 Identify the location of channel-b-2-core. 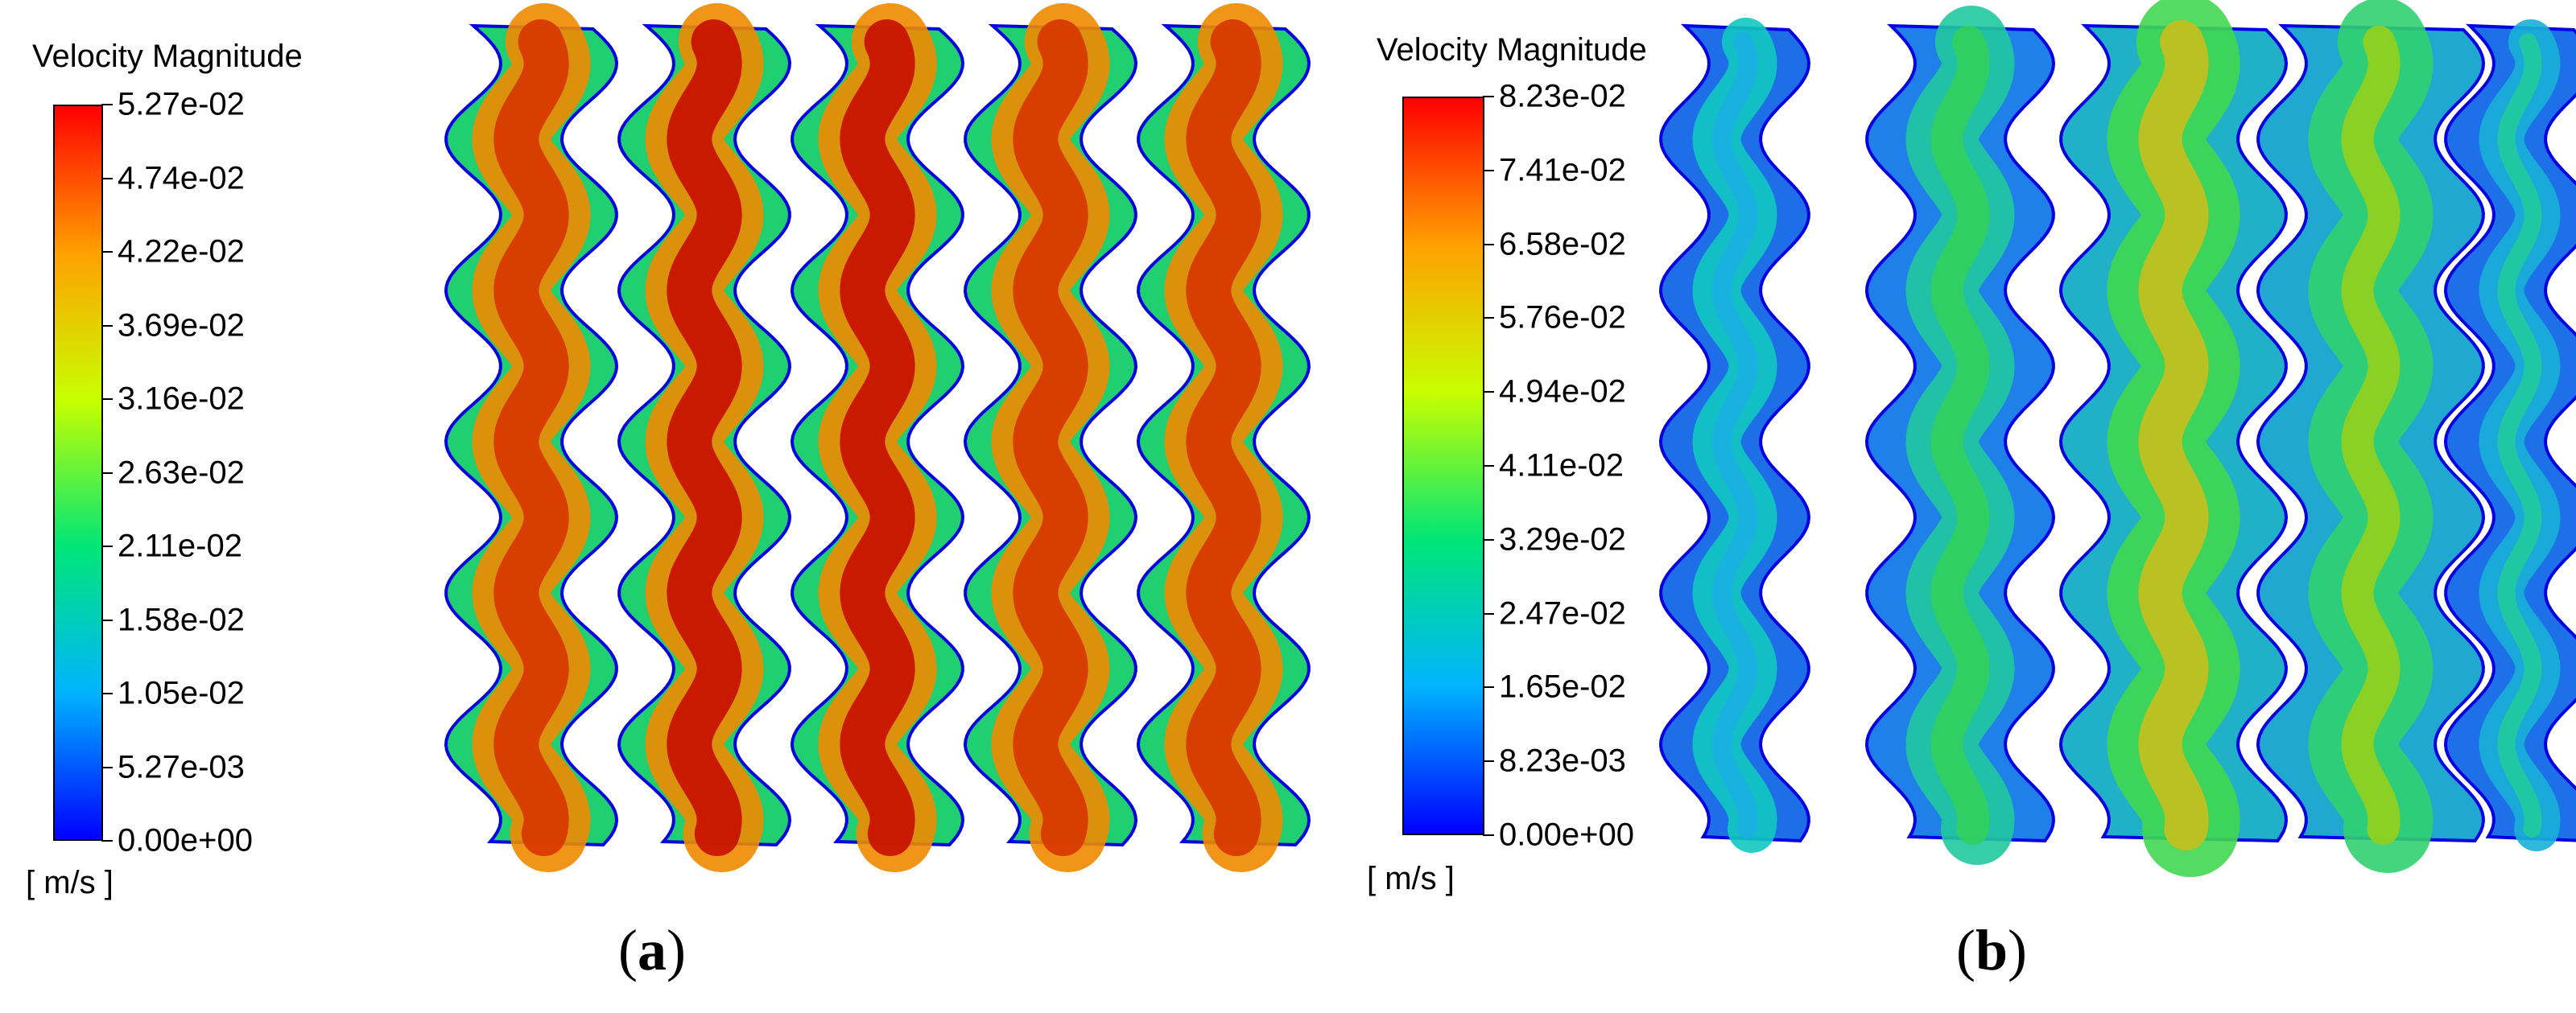
(1960, 435).